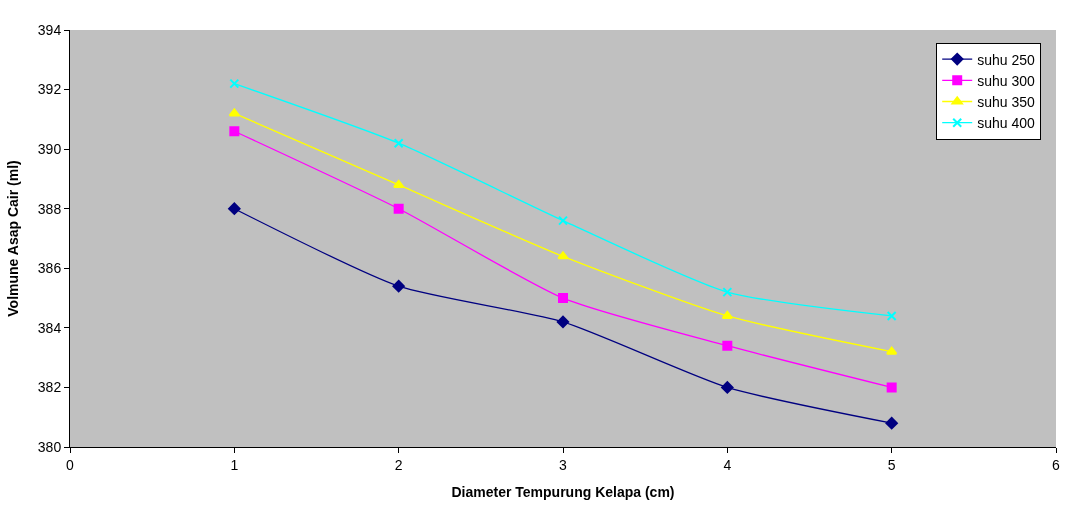 This screenshot has width=1081, height=510. What do you see at coordinates (727, 464) in the screenshot?
I see `x-tick-label: 4` at bounding box center [727, 464].